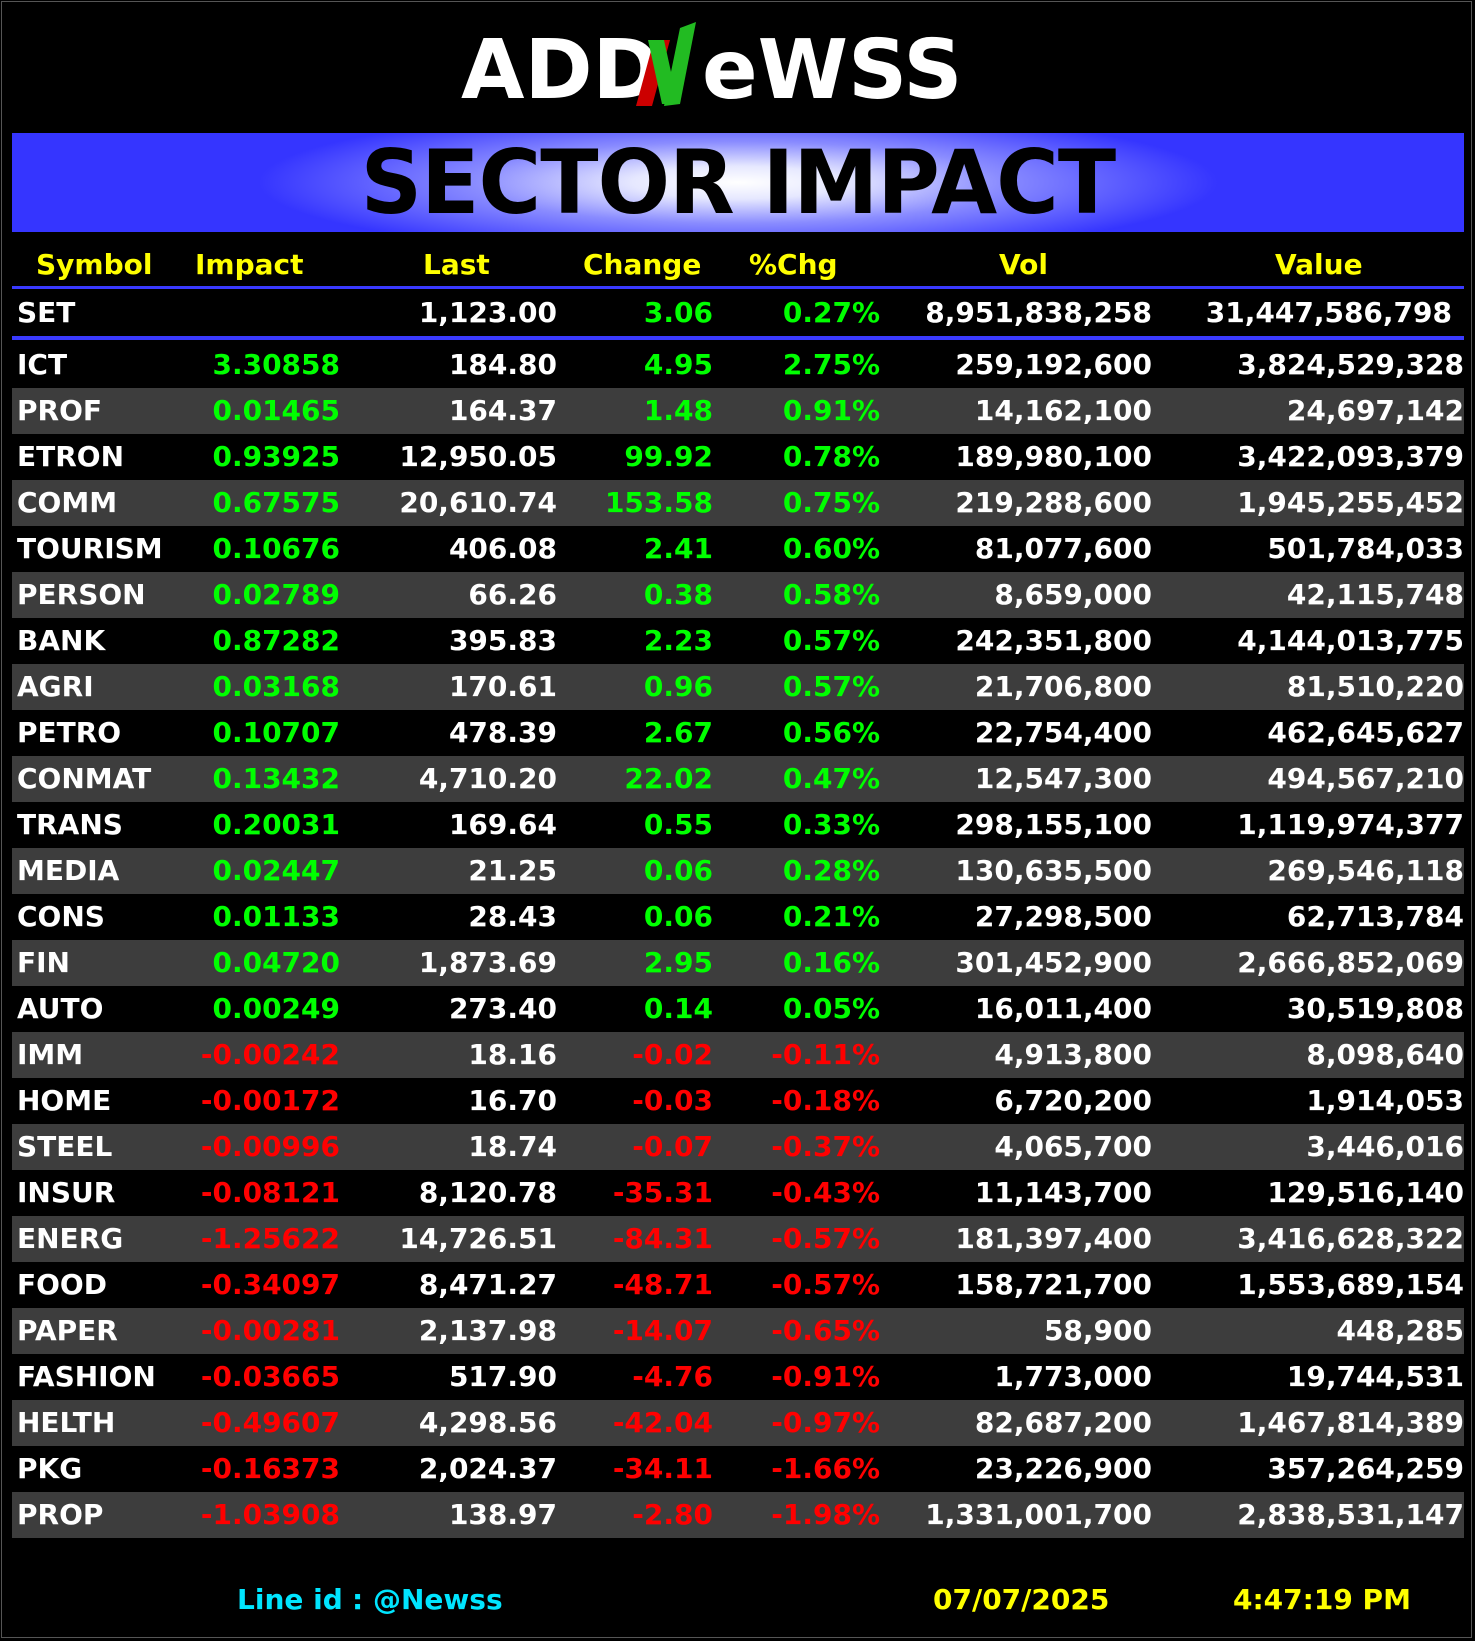 The width and height of the screenshot is (1475, 1641). I want to click on row-value: 62,713,784, so click(1375, 916).